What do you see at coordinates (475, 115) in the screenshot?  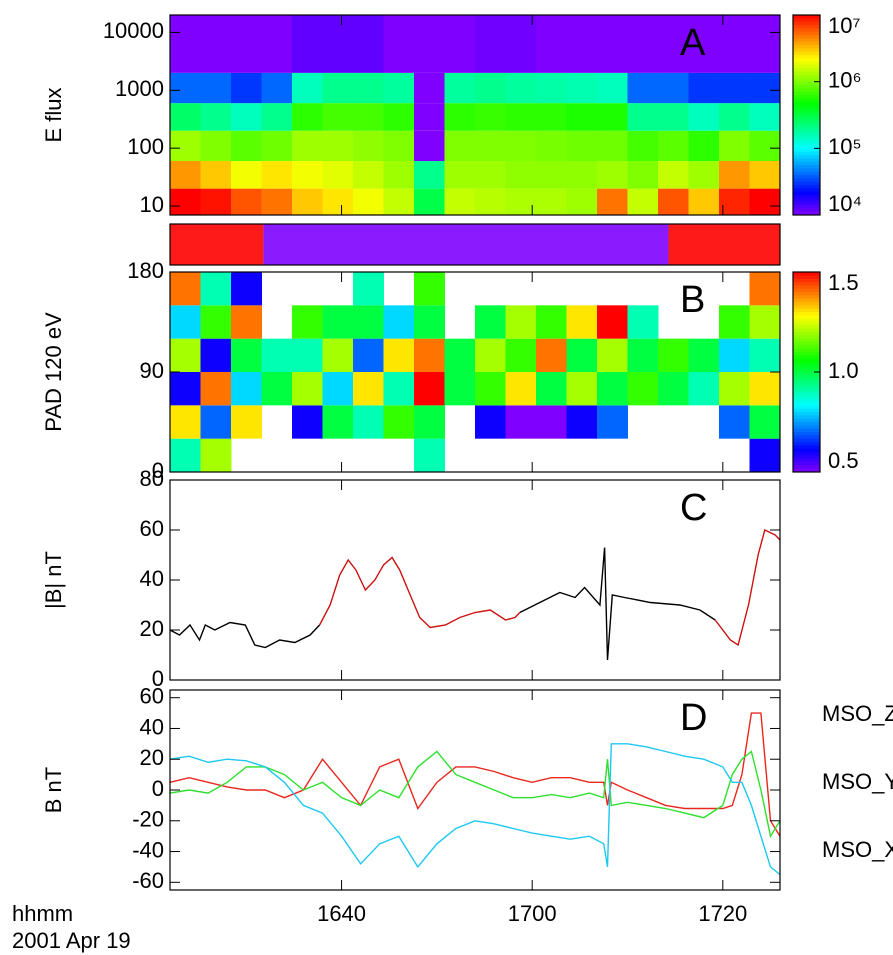 I see `plot-frame` at bounding box center [475, 115].